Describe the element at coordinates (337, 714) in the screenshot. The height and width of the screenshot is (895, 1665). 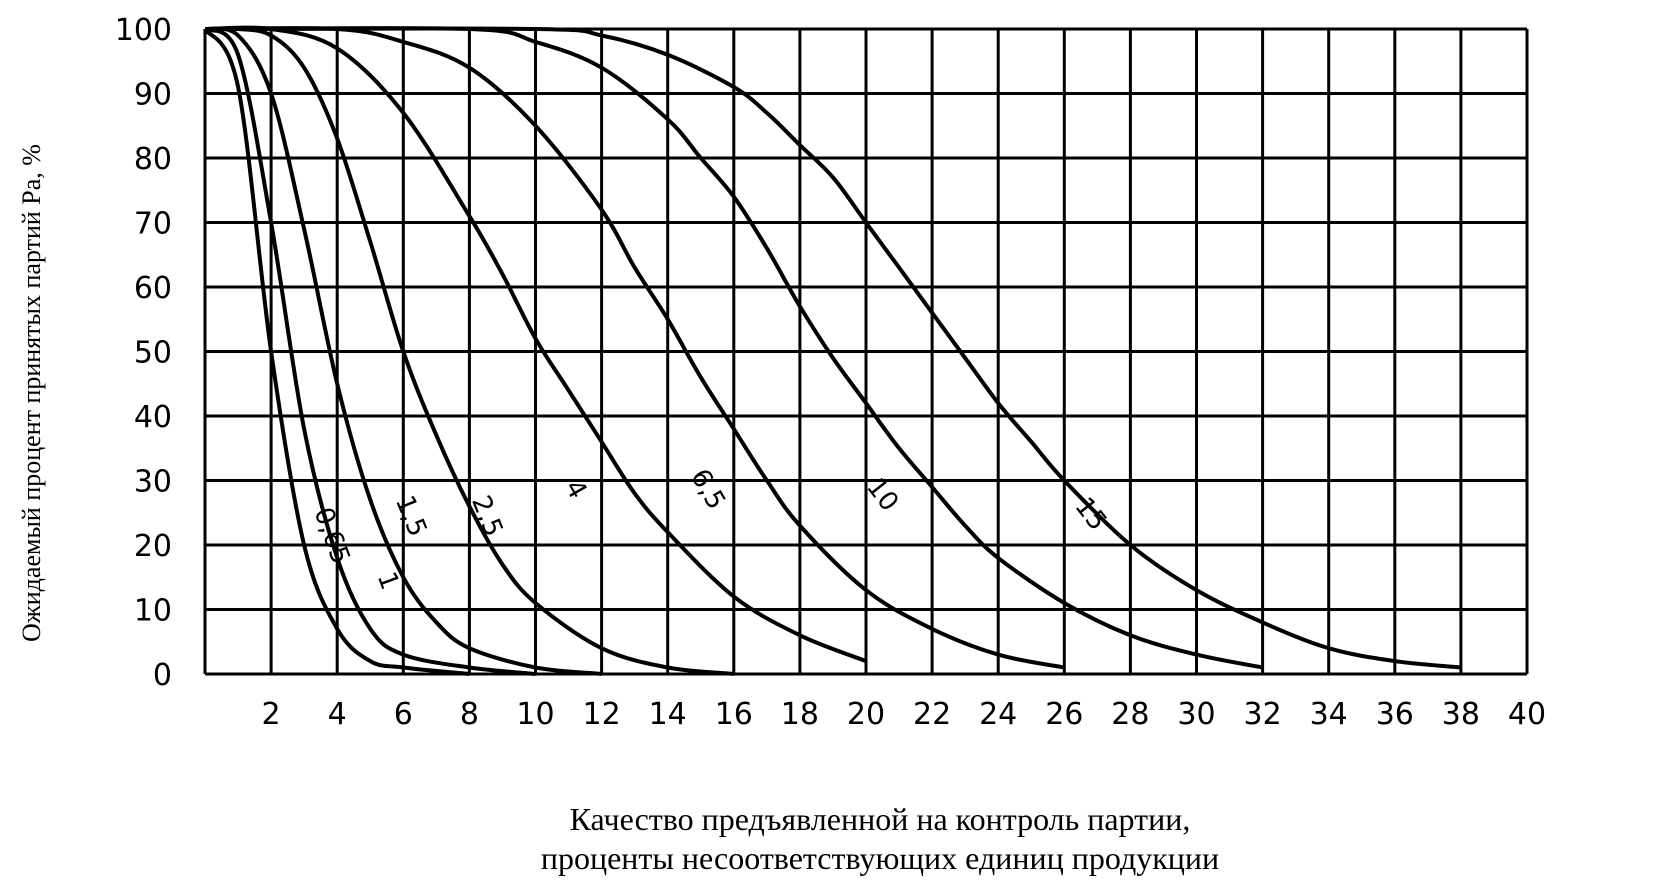
I see `x-tick-label: 4` at that location.